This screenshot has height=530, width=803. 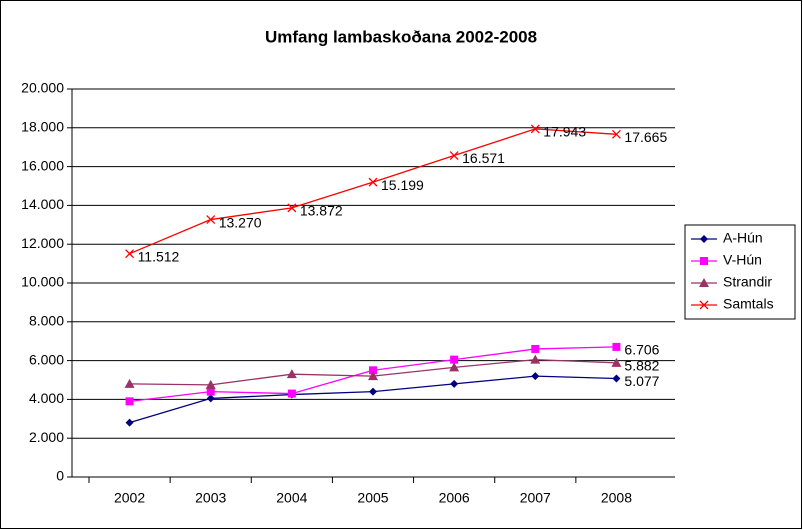 I want to click on y-tick-label: 10.000, so click(x=42, y=282).